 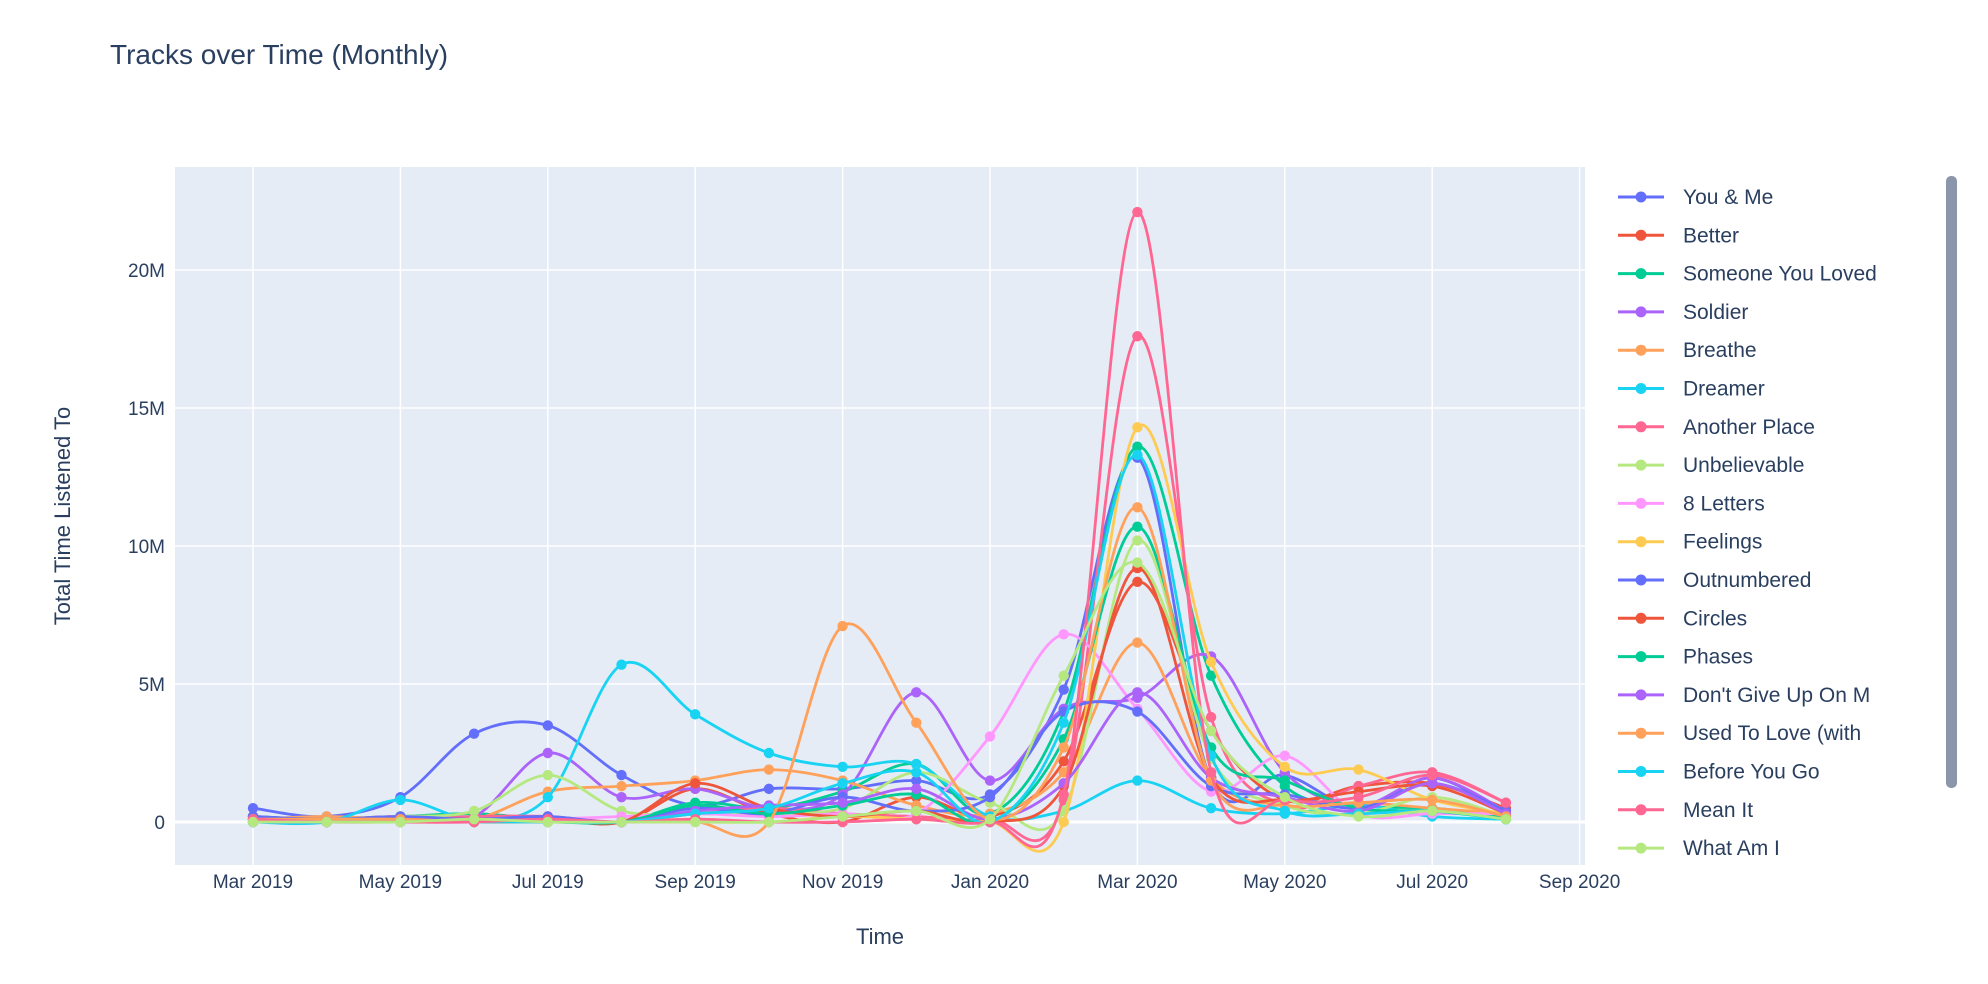 I want to click on legend-item: Dreamer, so click(x=1691, y=389).